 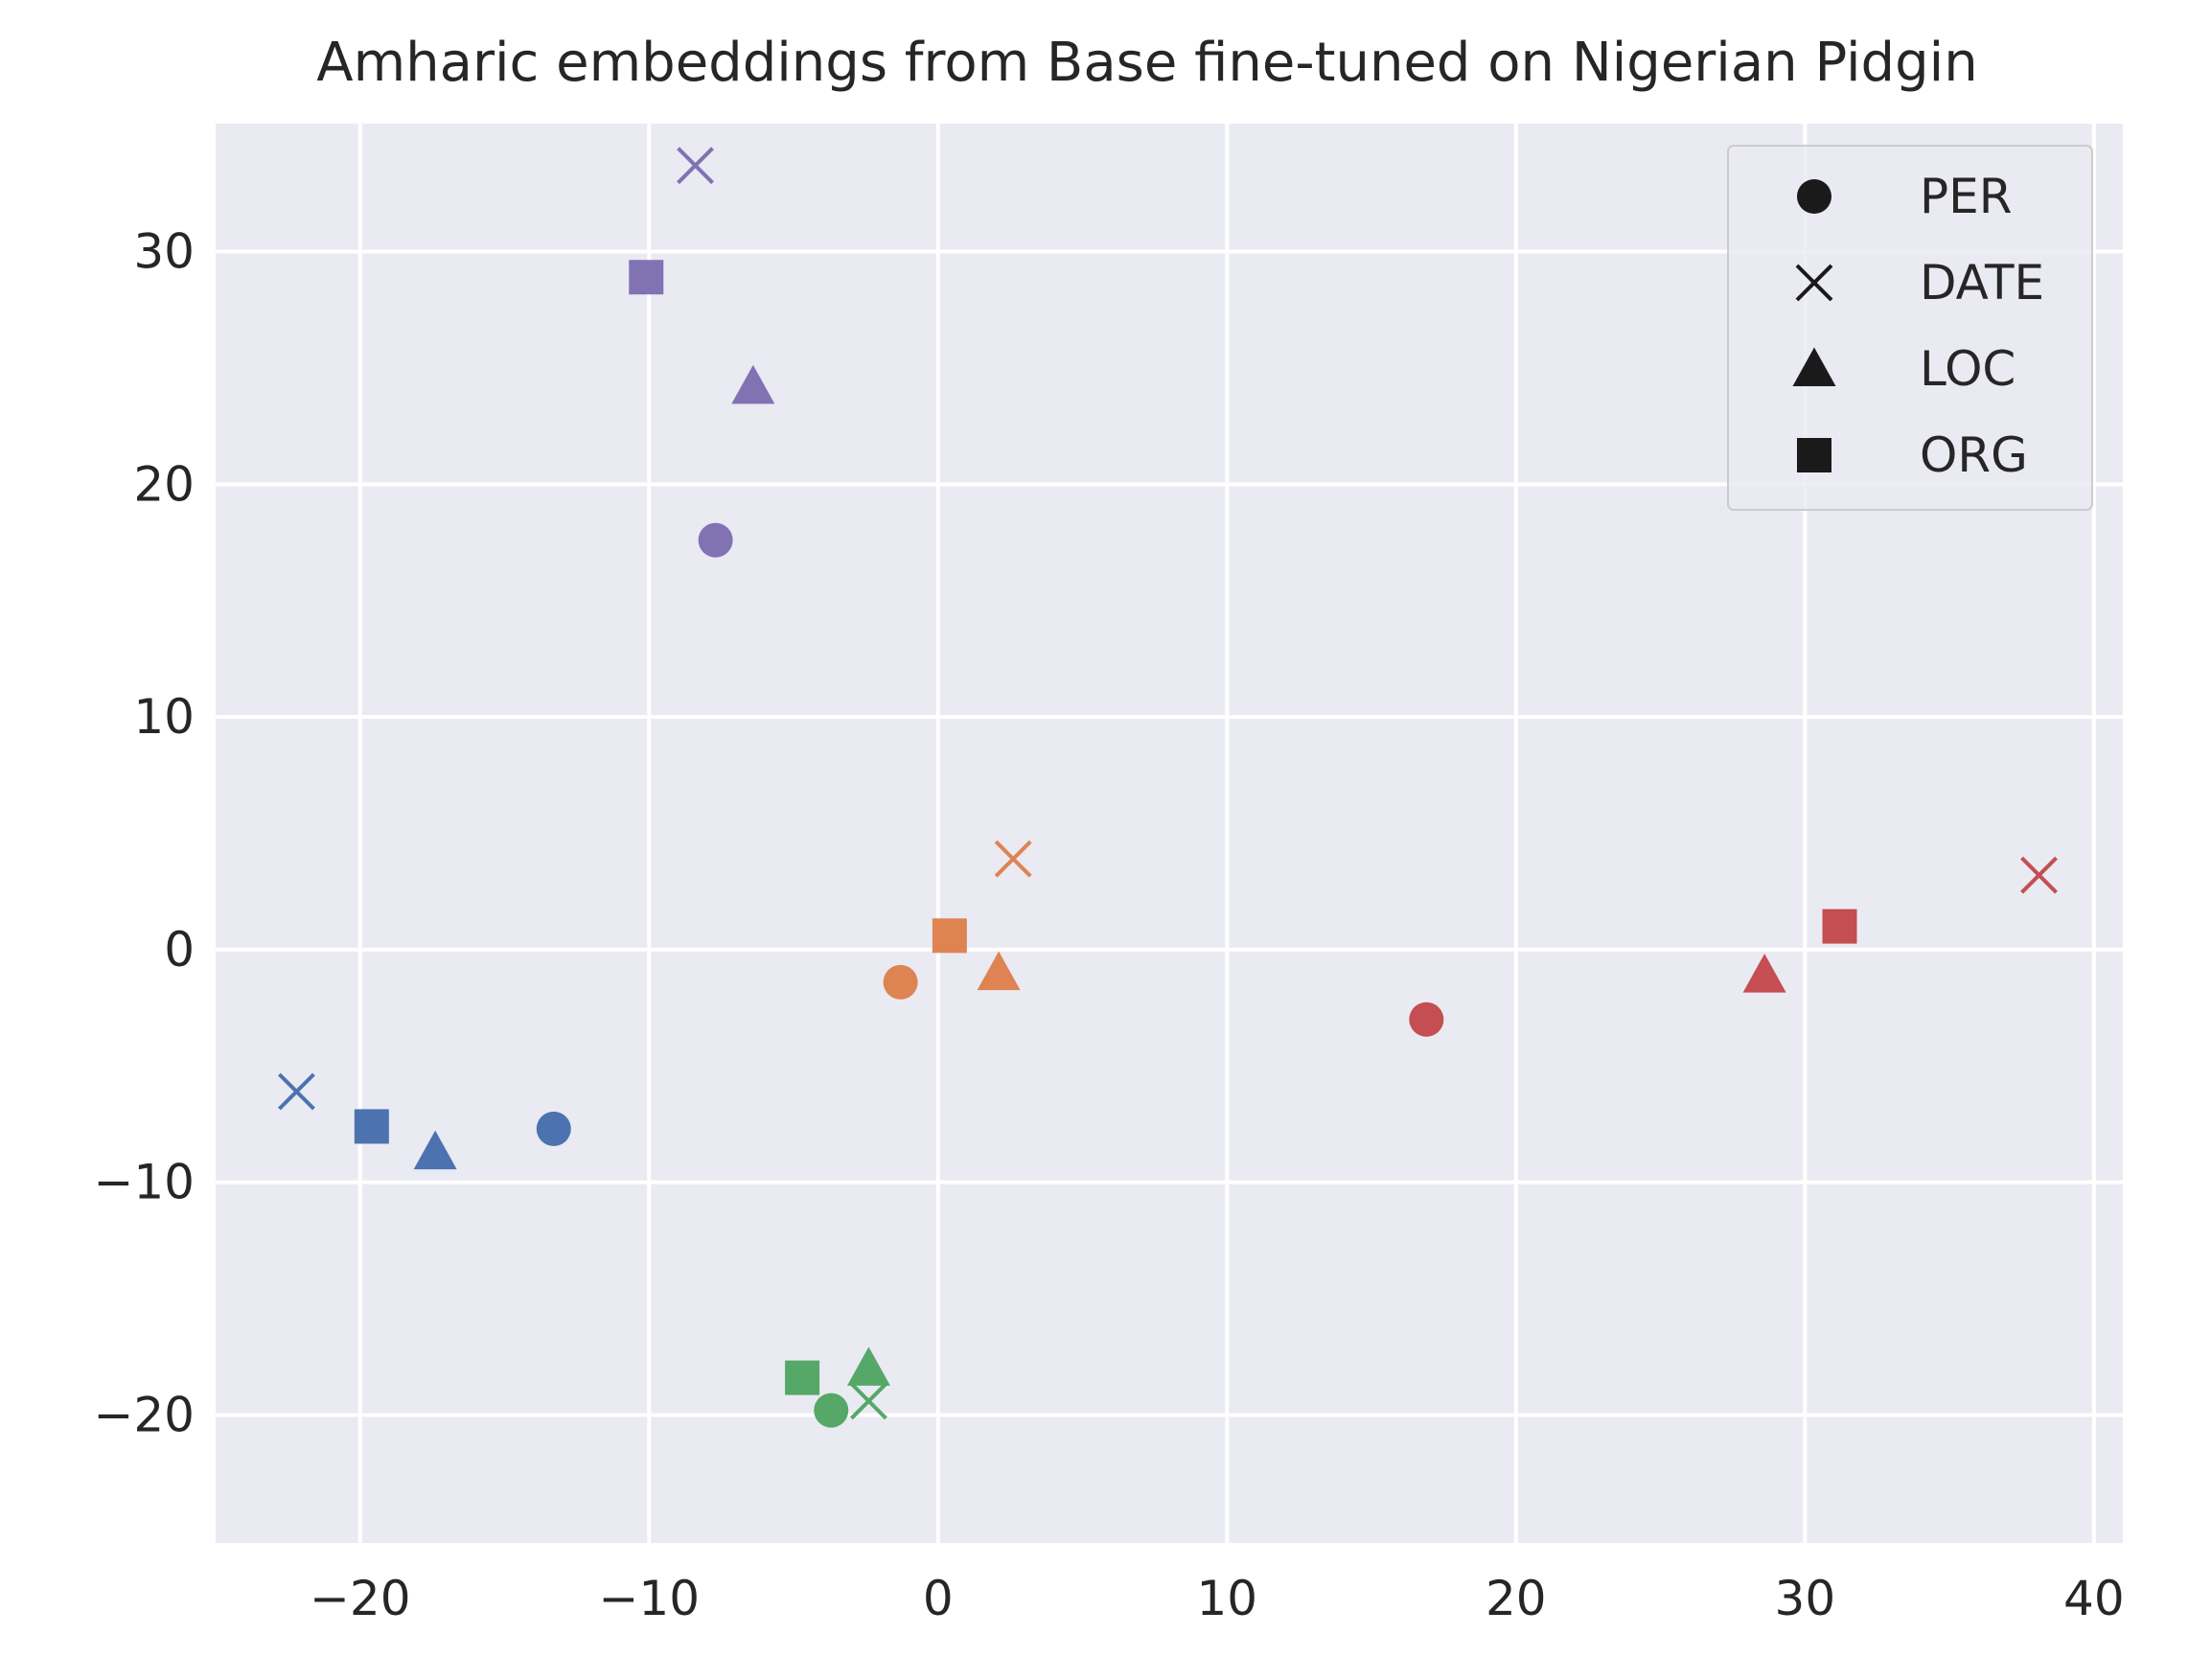 I want to click on legend-label-loc: LOC, so click(x=1967, y=369).